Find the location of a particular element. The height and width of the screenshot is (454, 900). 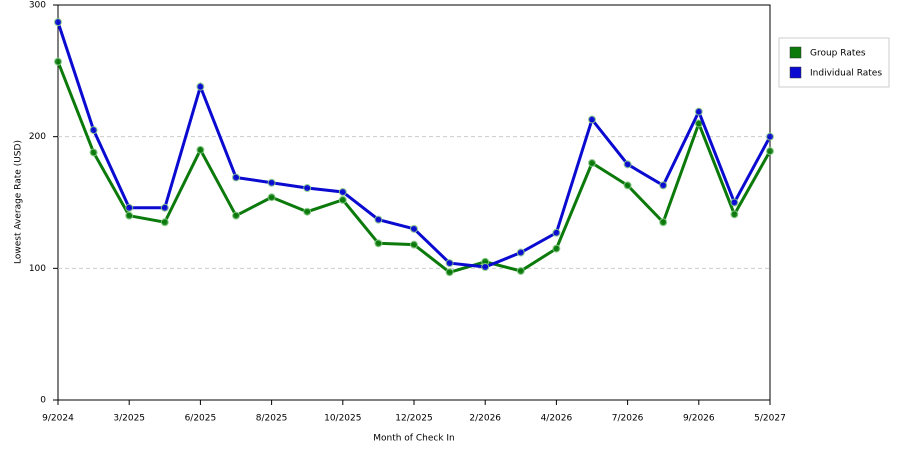

x-tick-label: 7/2026 is located at coordinates (628, 419).